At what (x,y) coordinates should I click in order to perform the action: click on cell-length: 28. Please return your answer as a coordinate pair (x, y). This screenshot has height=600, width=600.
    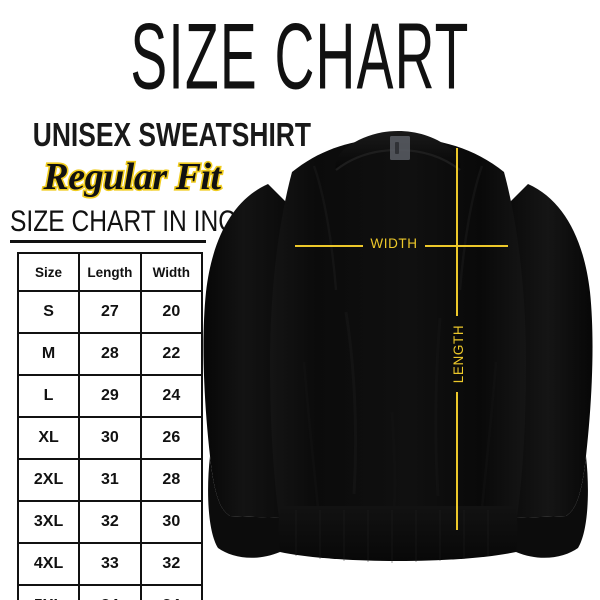
    Looking at the image, I should click on (110, 354).